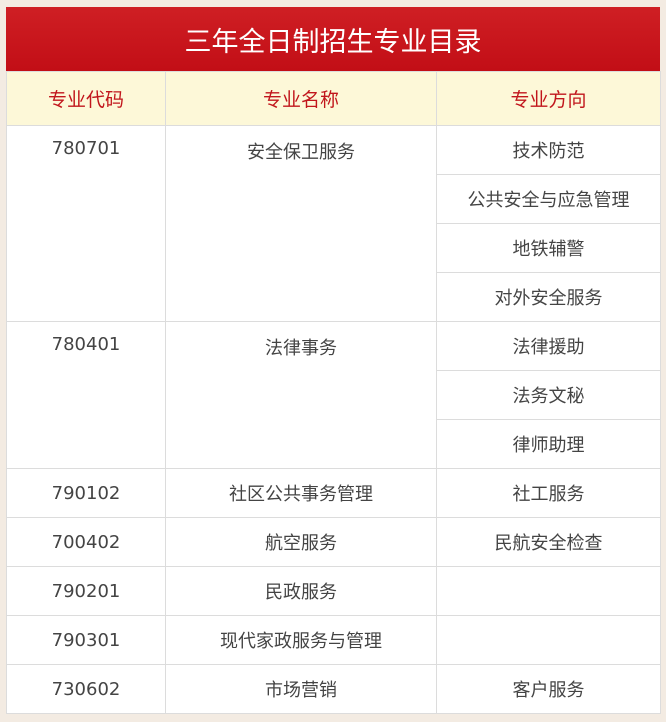 This screenshot has width=666, height=722. What do you see at coordinates (301, 689) in the screenshot?
I see `major-name: 市场营销` at bounding box center [301, 689].